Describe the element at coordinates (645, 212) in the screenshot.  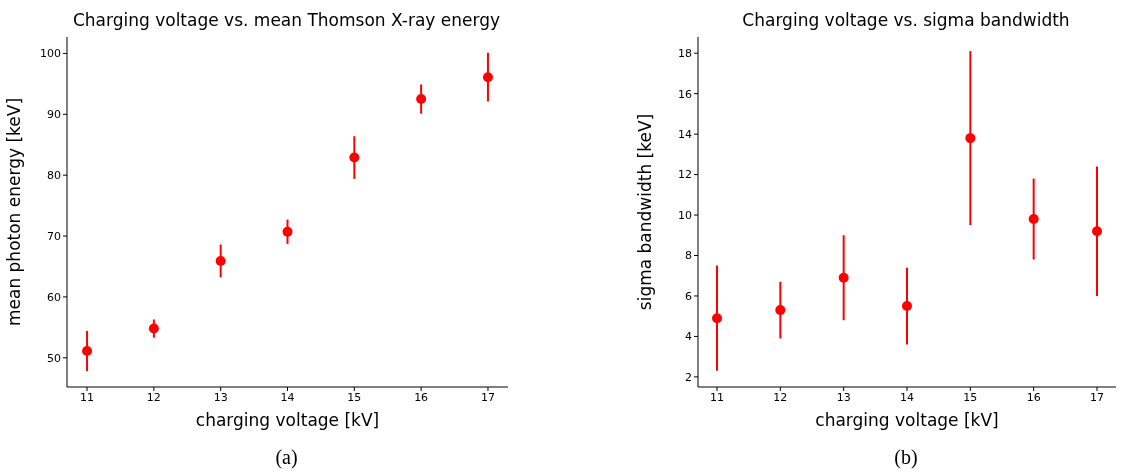
I see `y-axis-title: sigma bandwidth [keV]` at that location.